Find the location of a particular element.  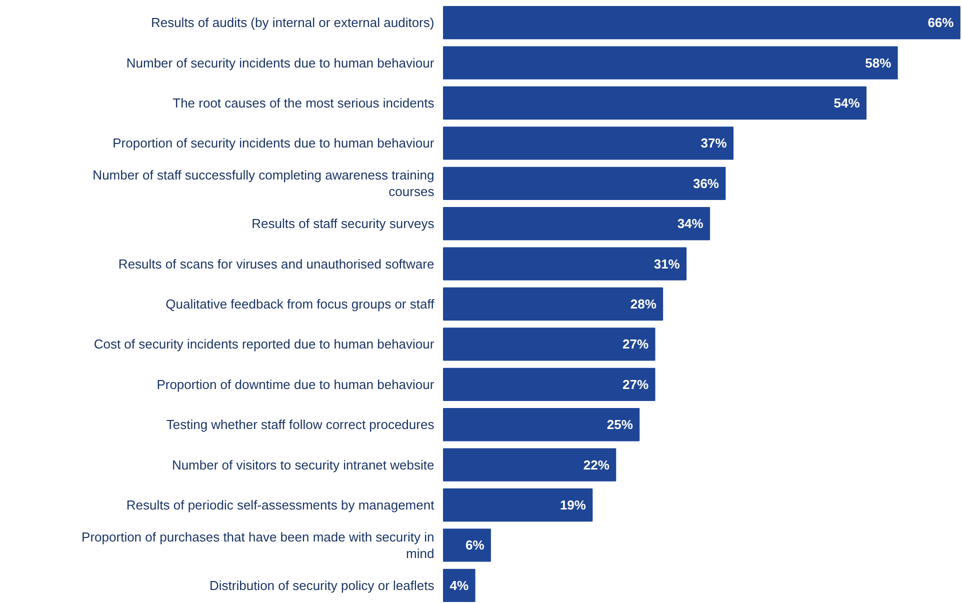

data-label: 34% is located at coordinates (690, 224).